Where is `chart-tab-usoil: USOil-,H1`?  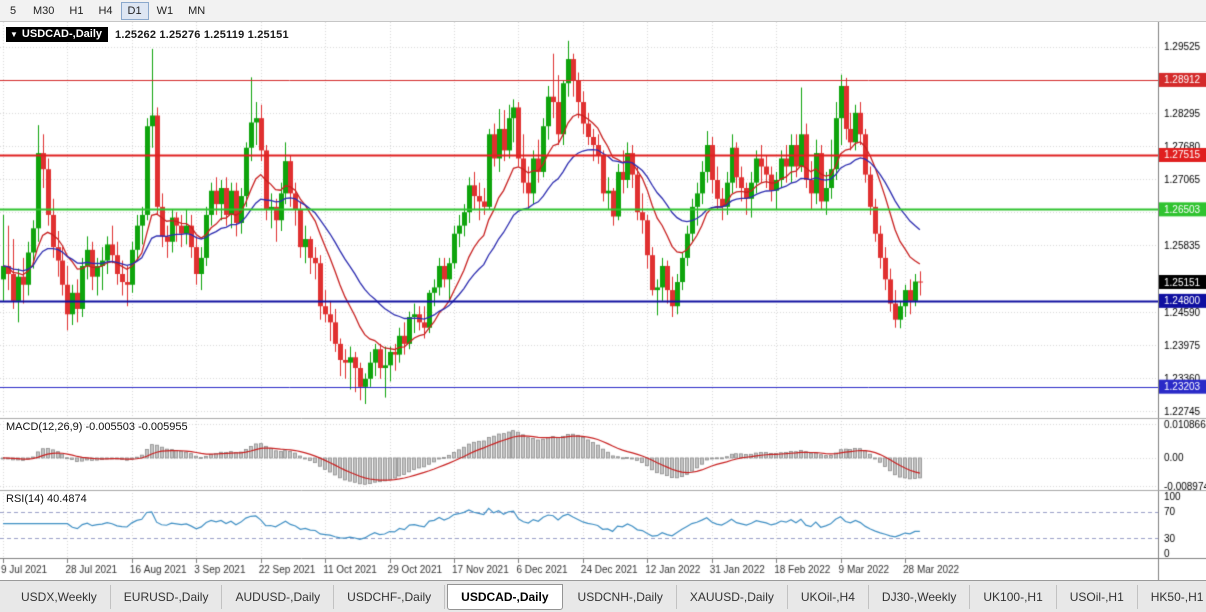 chart-tab-usoil: USOil-,H1 is located at coordinates (1097, 596).